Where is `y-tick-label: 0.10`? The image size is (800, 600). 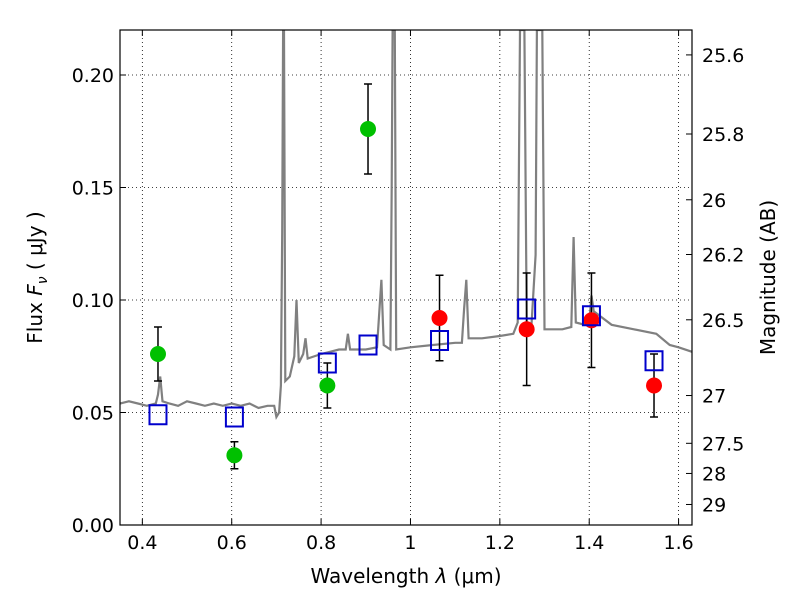 y-tick-label: 0.10 is located at coordinates (93, 301).